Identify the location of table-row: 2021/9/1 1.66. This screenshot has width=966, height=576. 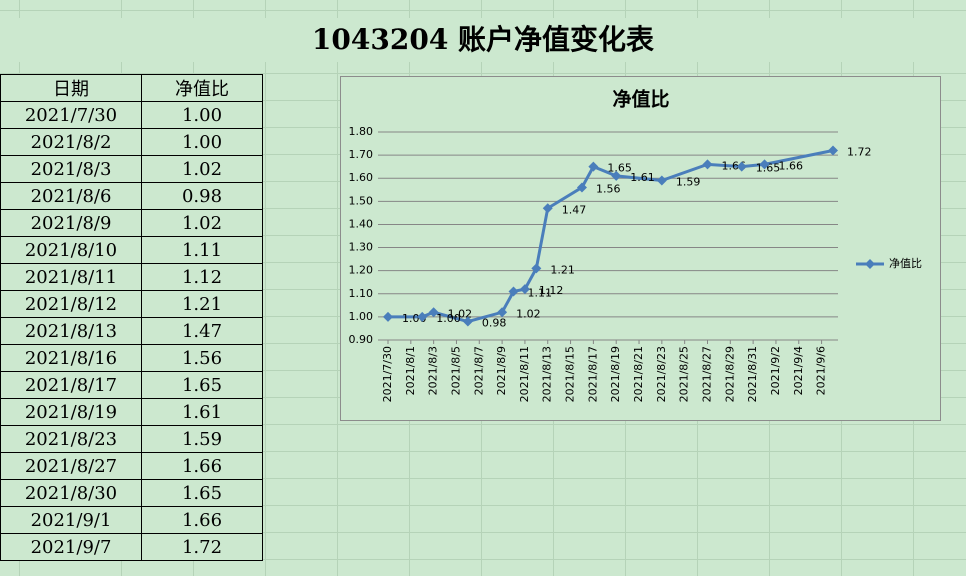
(131, 520).